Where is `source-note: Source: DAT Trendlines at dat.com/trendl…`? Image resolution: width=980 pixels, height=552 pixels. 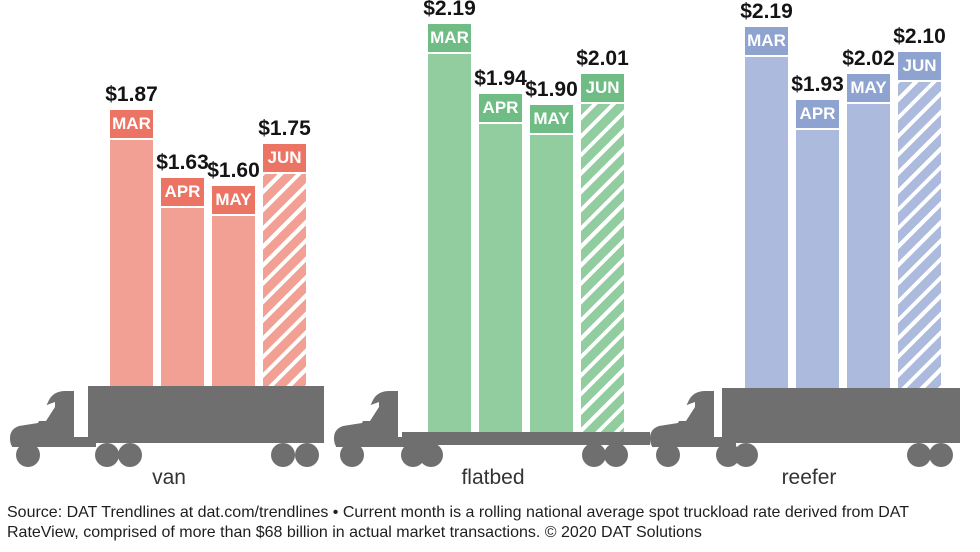
source-note: Source: DAT Trendlines at dat.com/trendl… is located at coordinates (490, 523).